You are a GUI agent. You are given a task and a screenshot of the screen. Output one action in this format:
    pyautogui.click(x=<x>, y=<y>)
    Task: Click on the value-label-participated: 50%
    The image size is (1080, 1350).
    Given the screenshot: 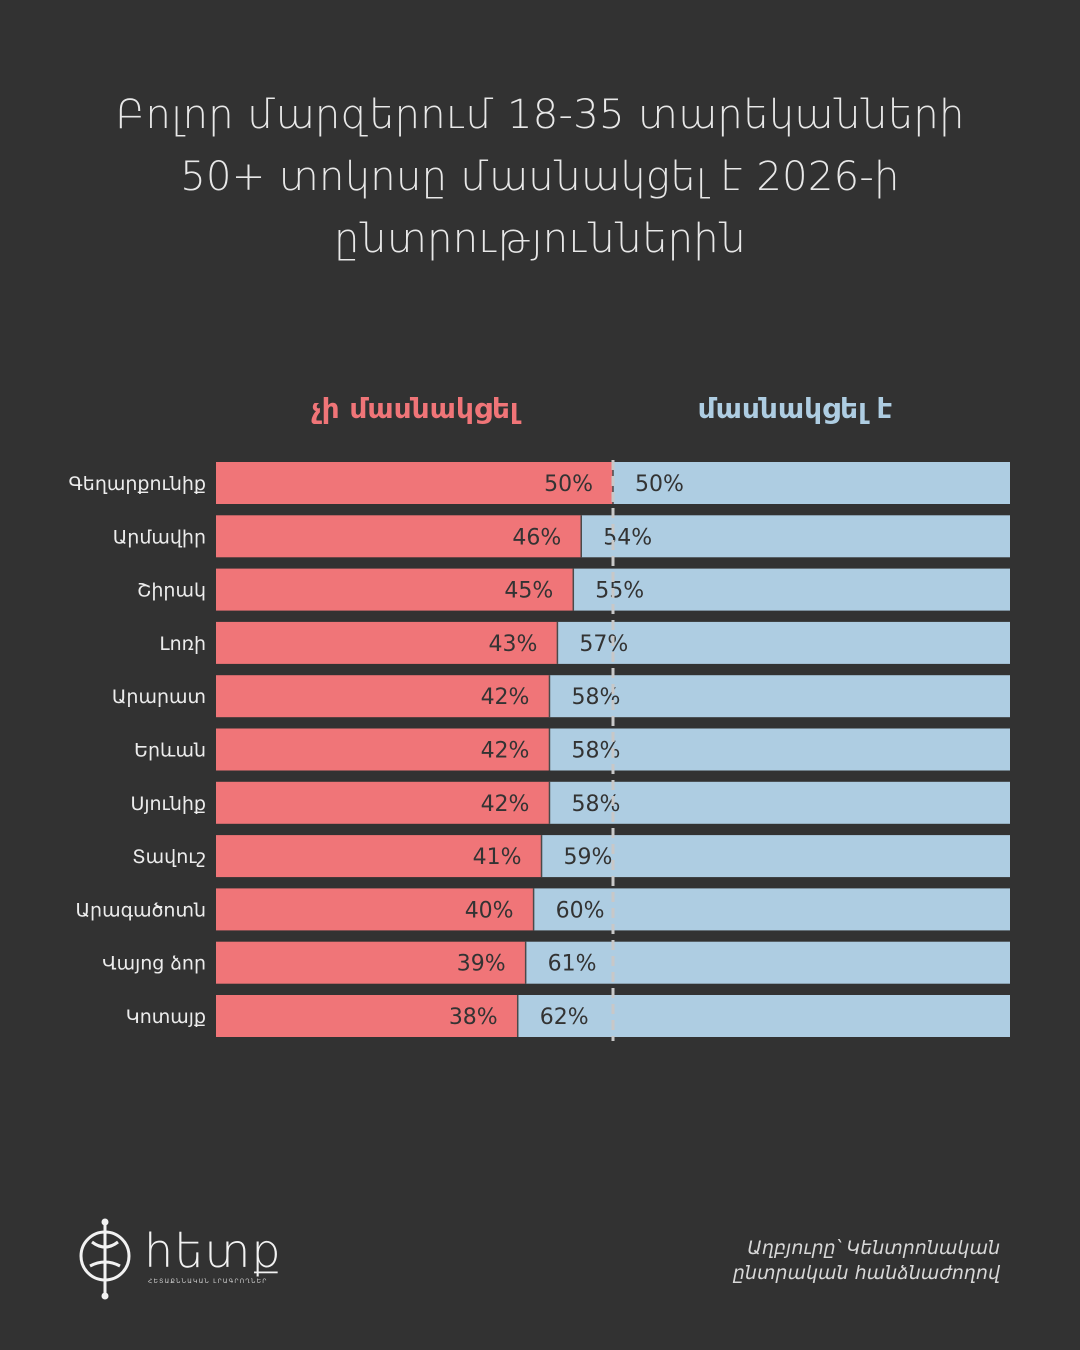 What is the action you would take?
    pyautogui.click(x=659, y=484)
    